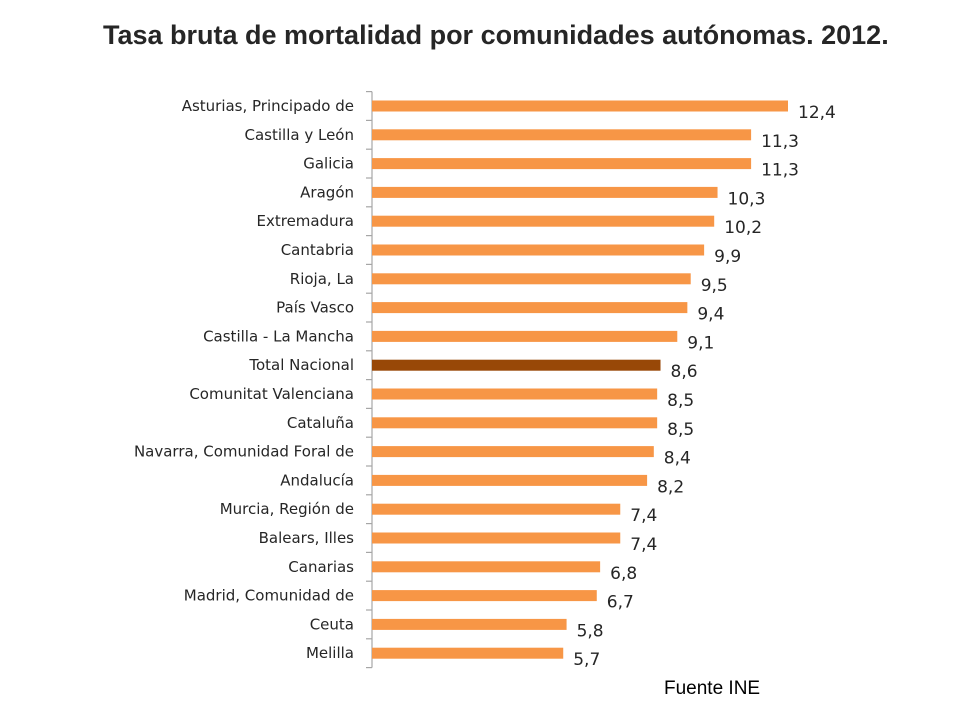 This screenshot has height=720, width=960. Describe the element at coordinates (727, 257) in the screenshot. I see `value-label: 9,9` at that location.